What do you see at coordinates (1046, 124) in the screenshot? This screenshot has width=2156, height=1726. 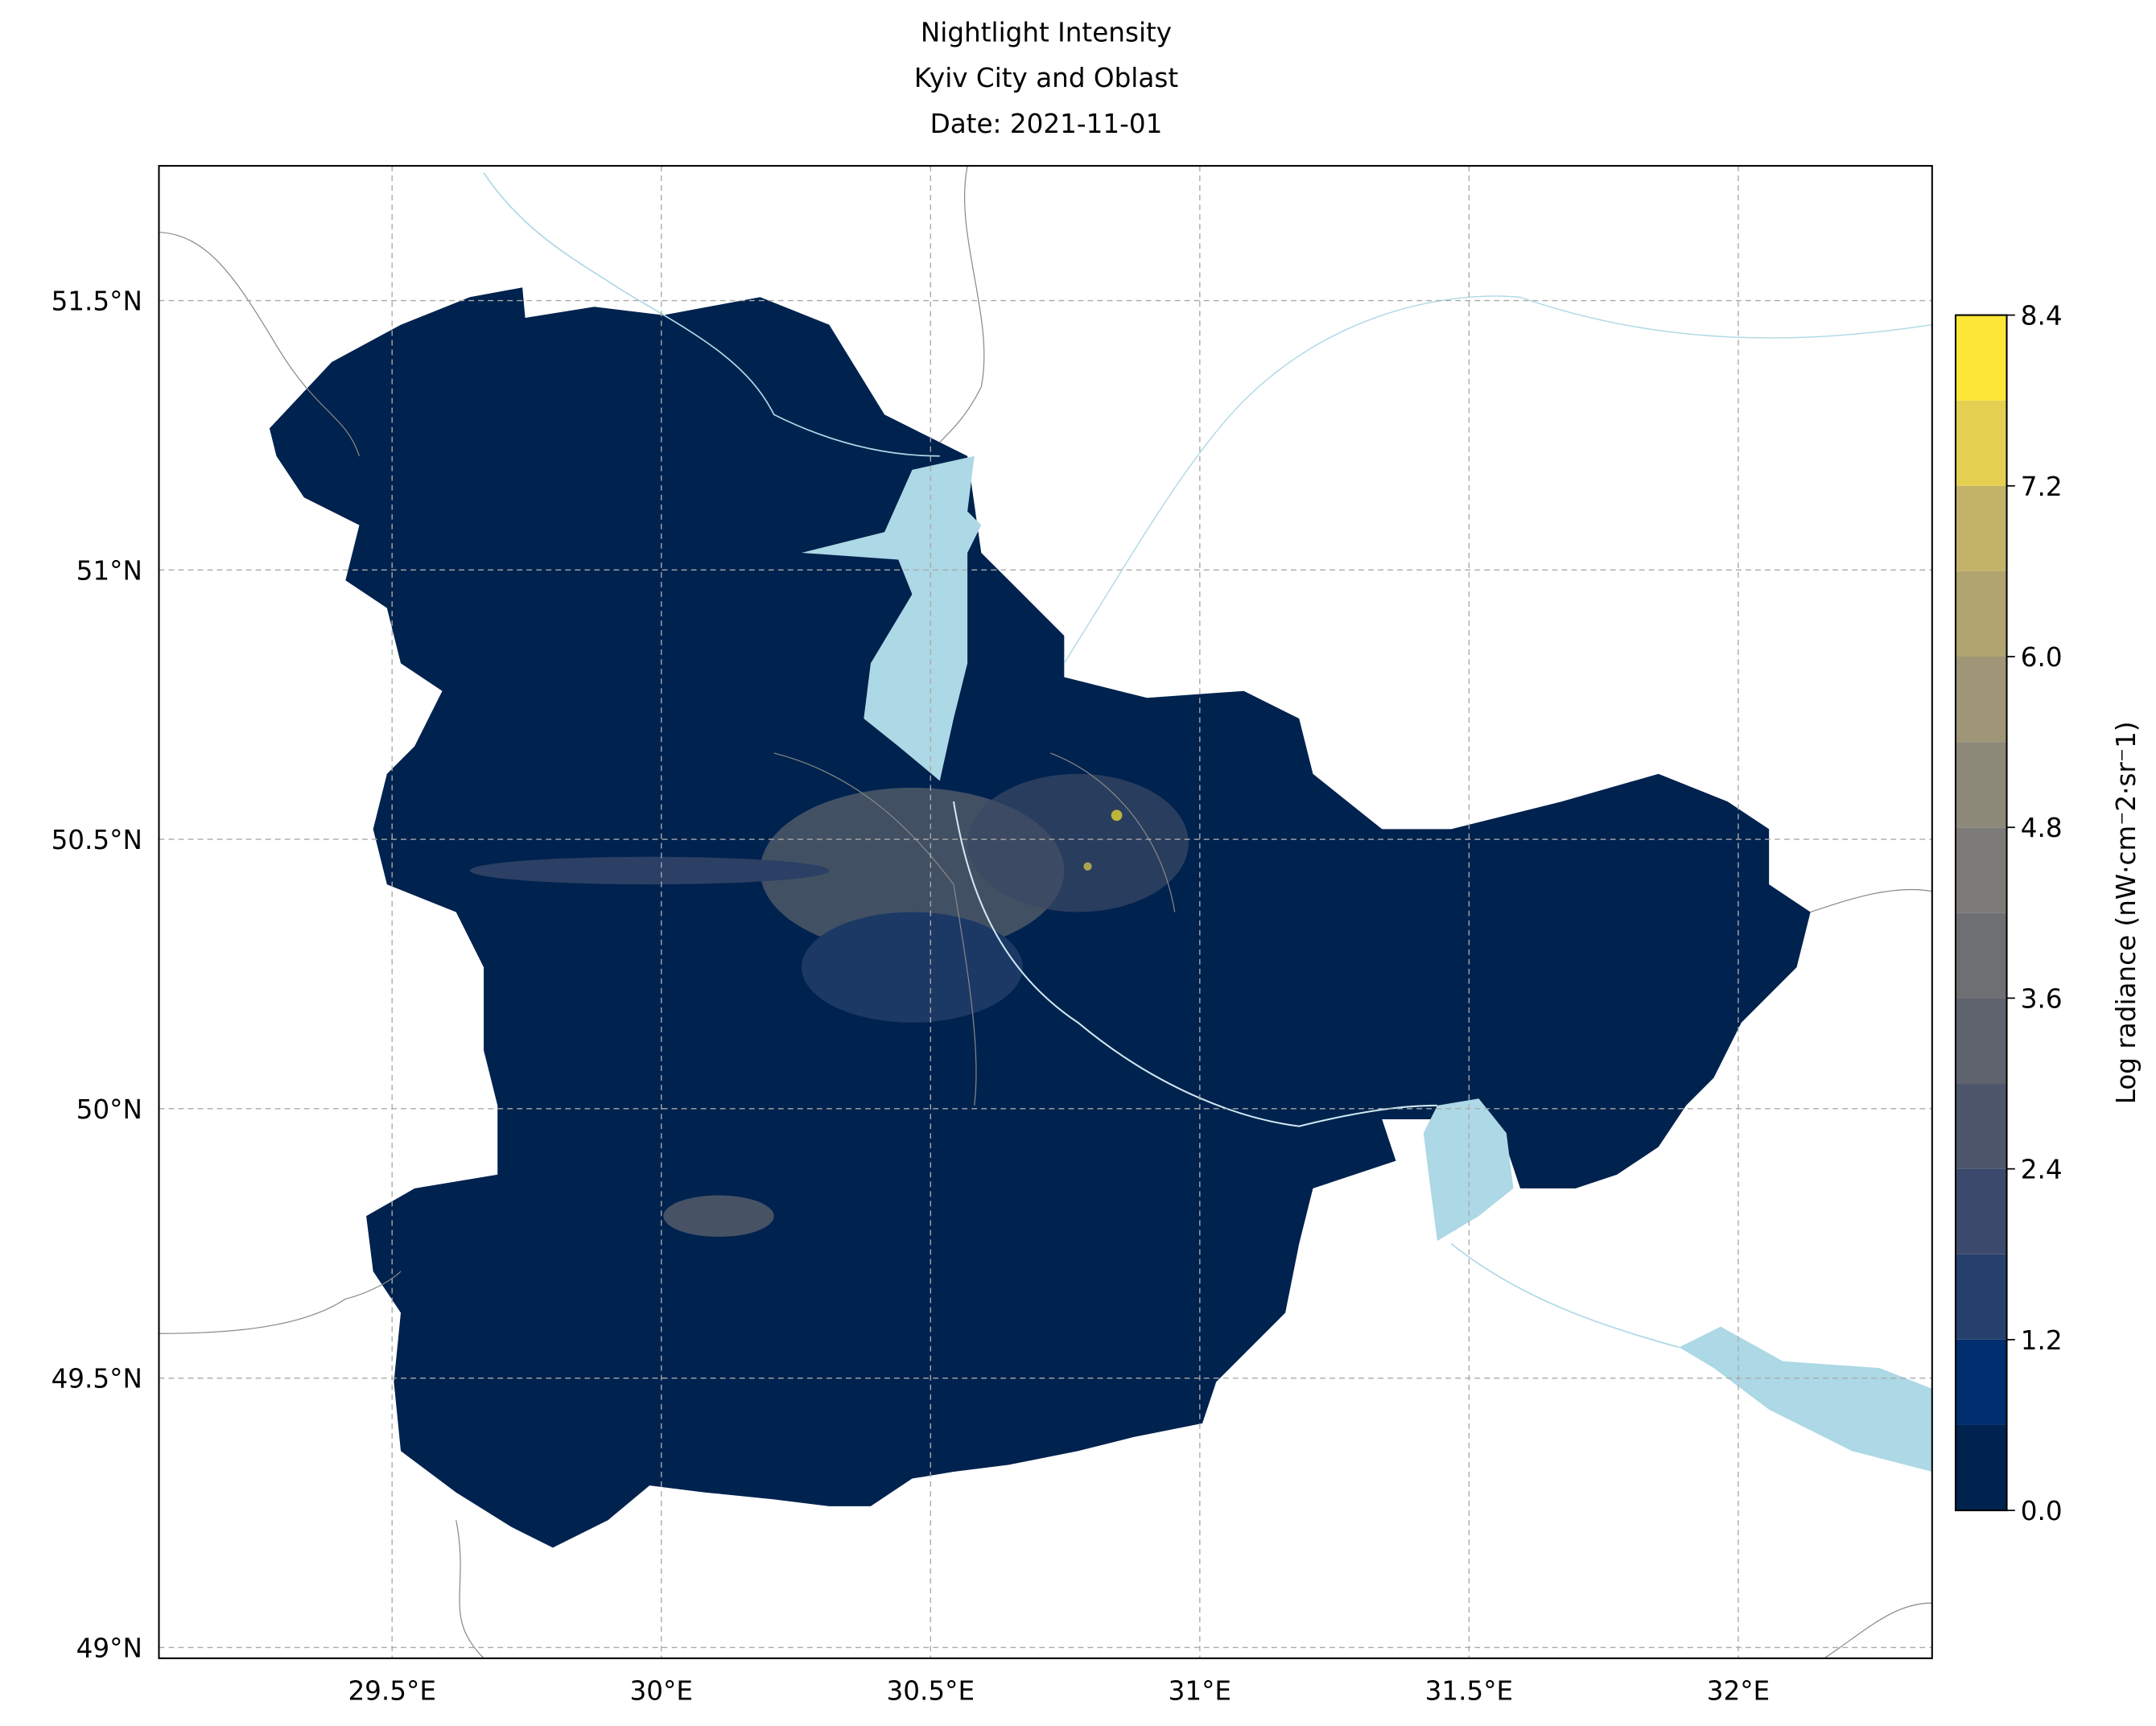 I see `title-line: Date: 2021-11-01` at bounding box center [1046, 124].